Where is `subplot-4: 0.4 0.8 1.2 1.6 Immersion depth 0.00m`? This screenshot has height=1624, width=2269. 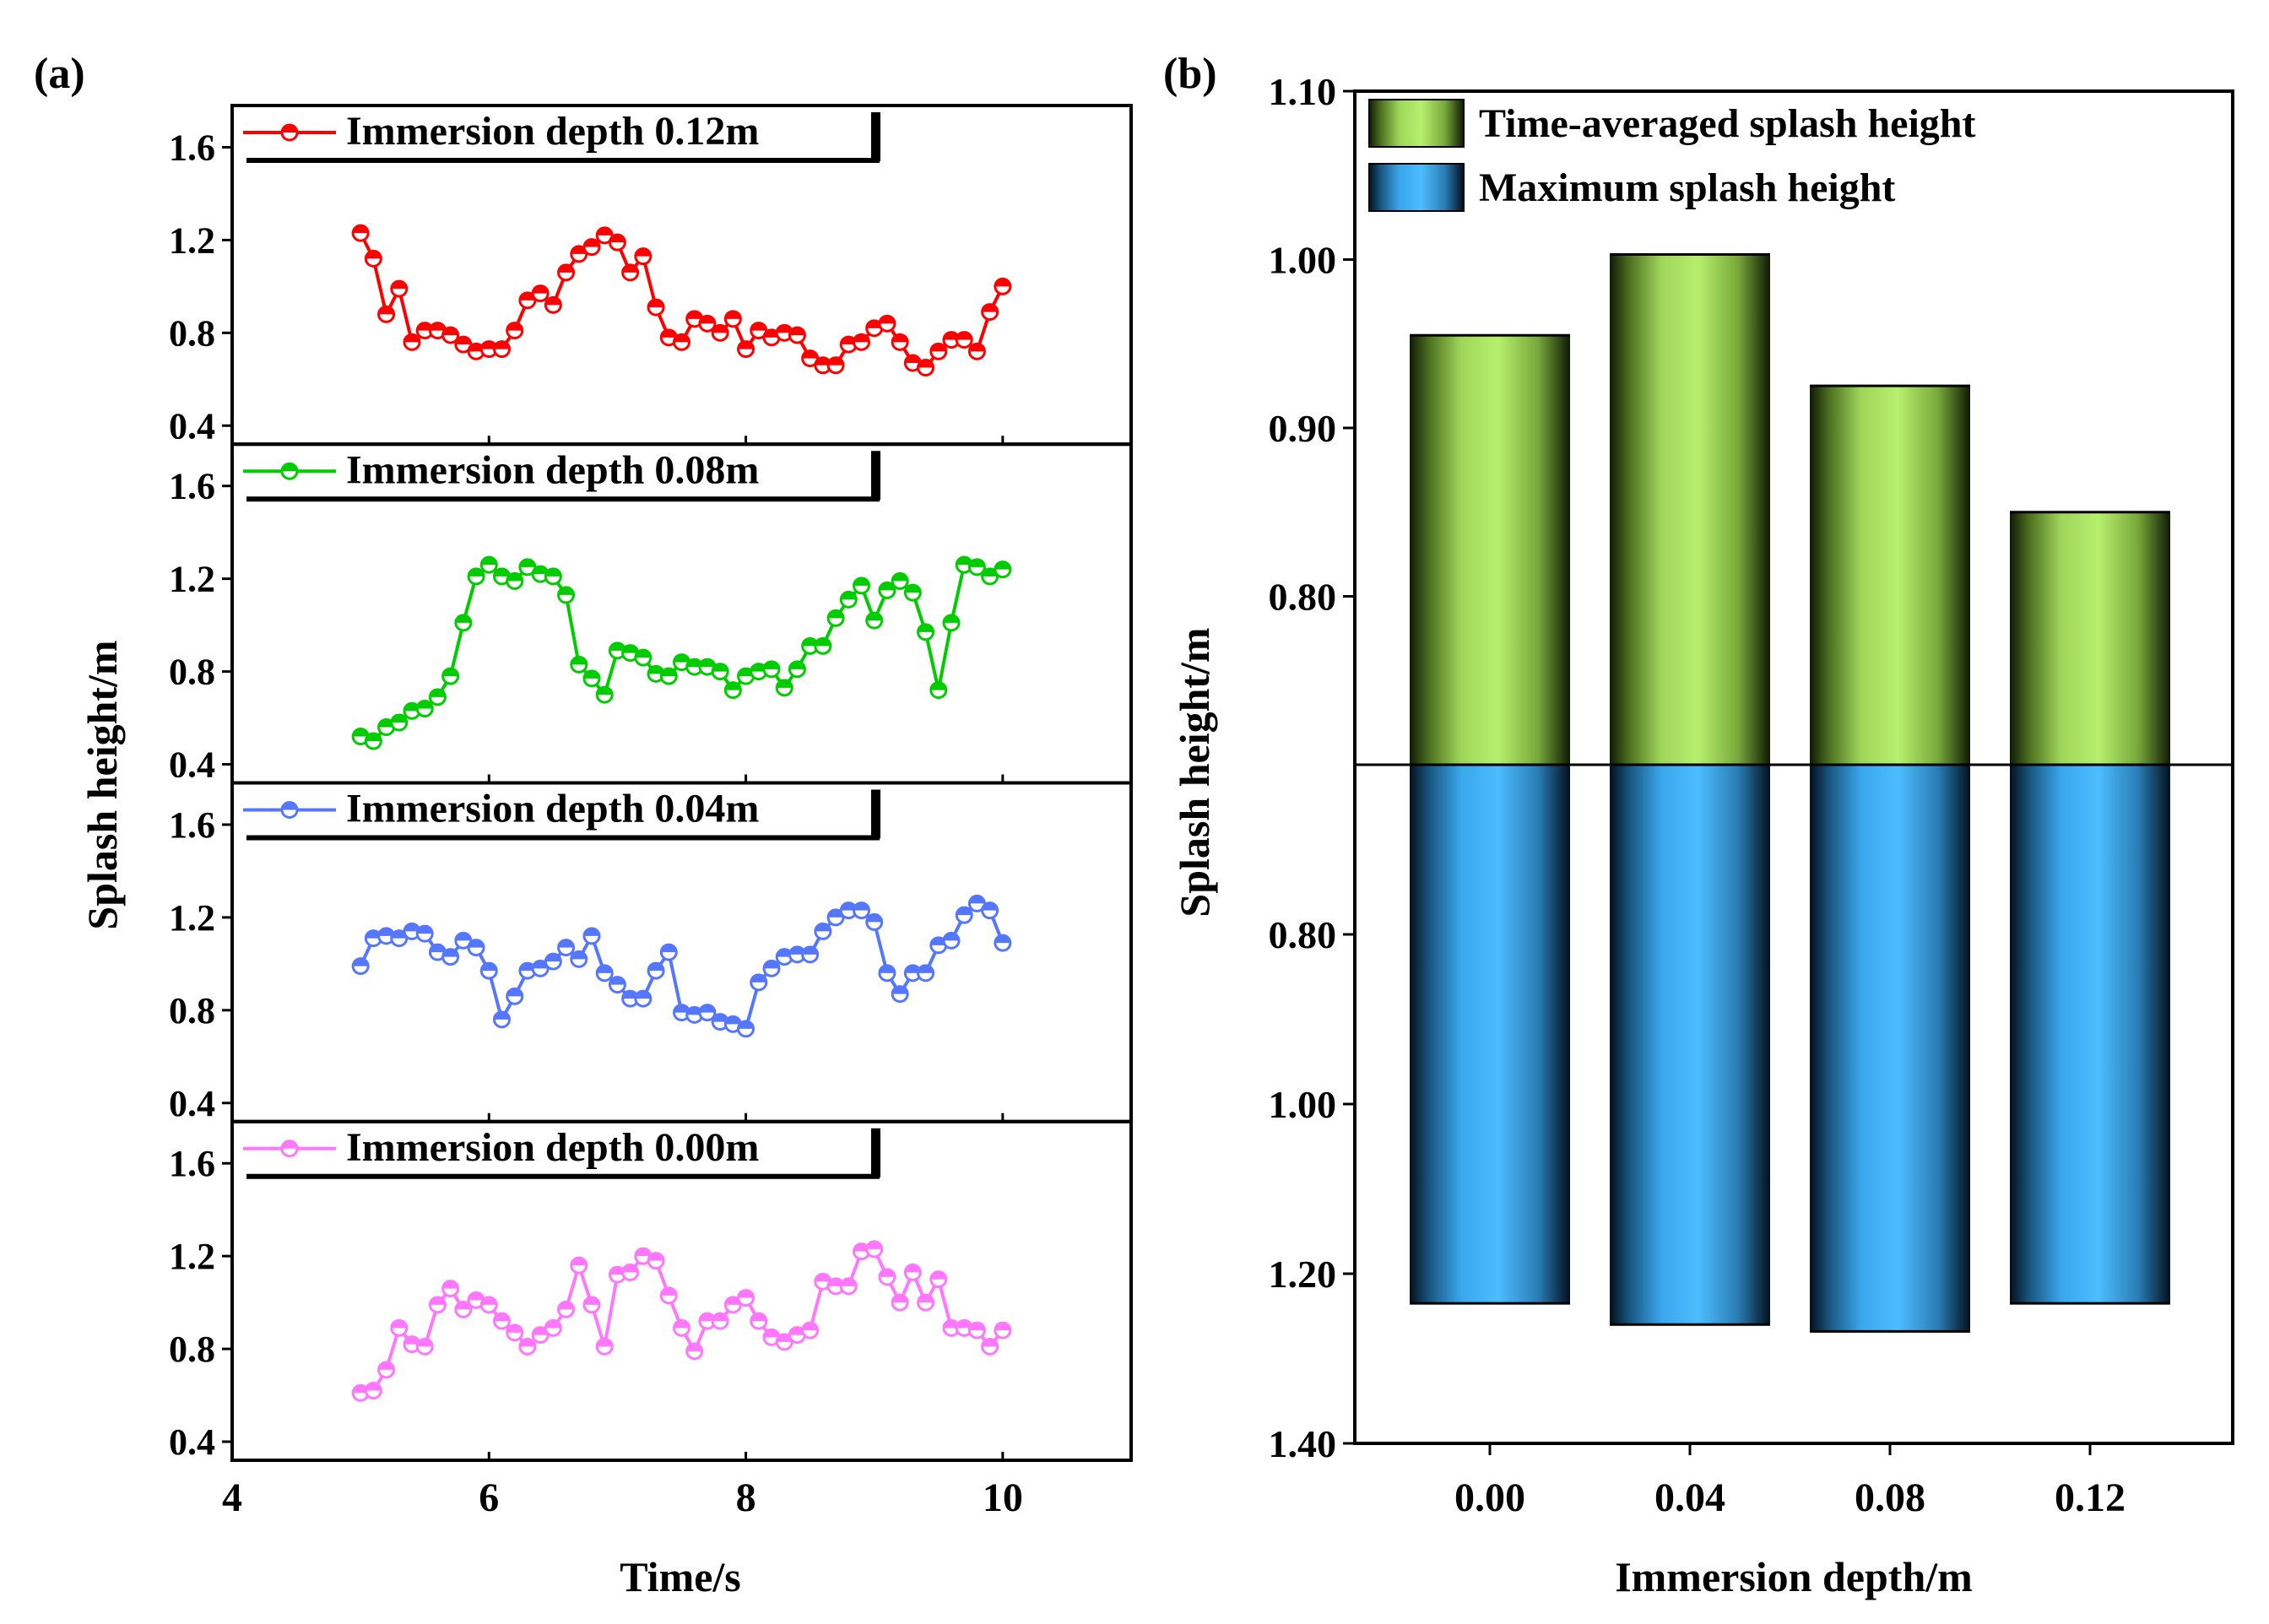 subplot-4: 0.4 0.8 1.2 1.6 Immersion depth 0.00m is located at coordinates (651, 1291).